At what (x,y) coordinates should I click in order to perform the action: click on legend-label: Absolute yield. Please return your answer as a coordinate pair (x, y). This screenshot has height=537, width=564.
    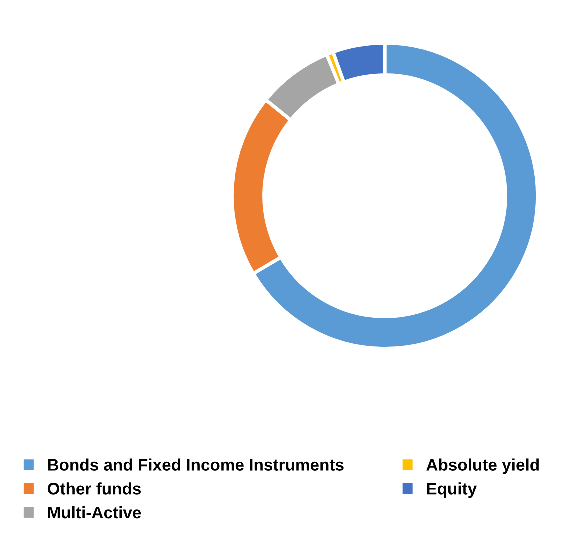
    Looking at the image, I should click on (482, 466).